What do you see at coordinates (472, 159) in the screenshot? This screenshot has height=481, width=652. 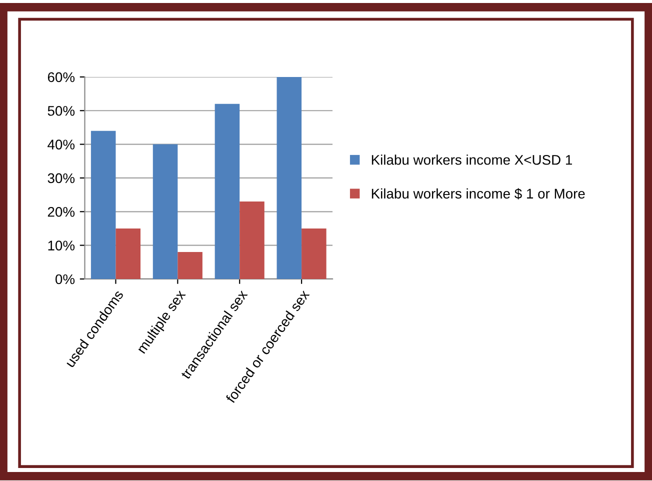 I see `legend-label: Kilabu workers income X<USD 1` at bounding box center [472, 159].